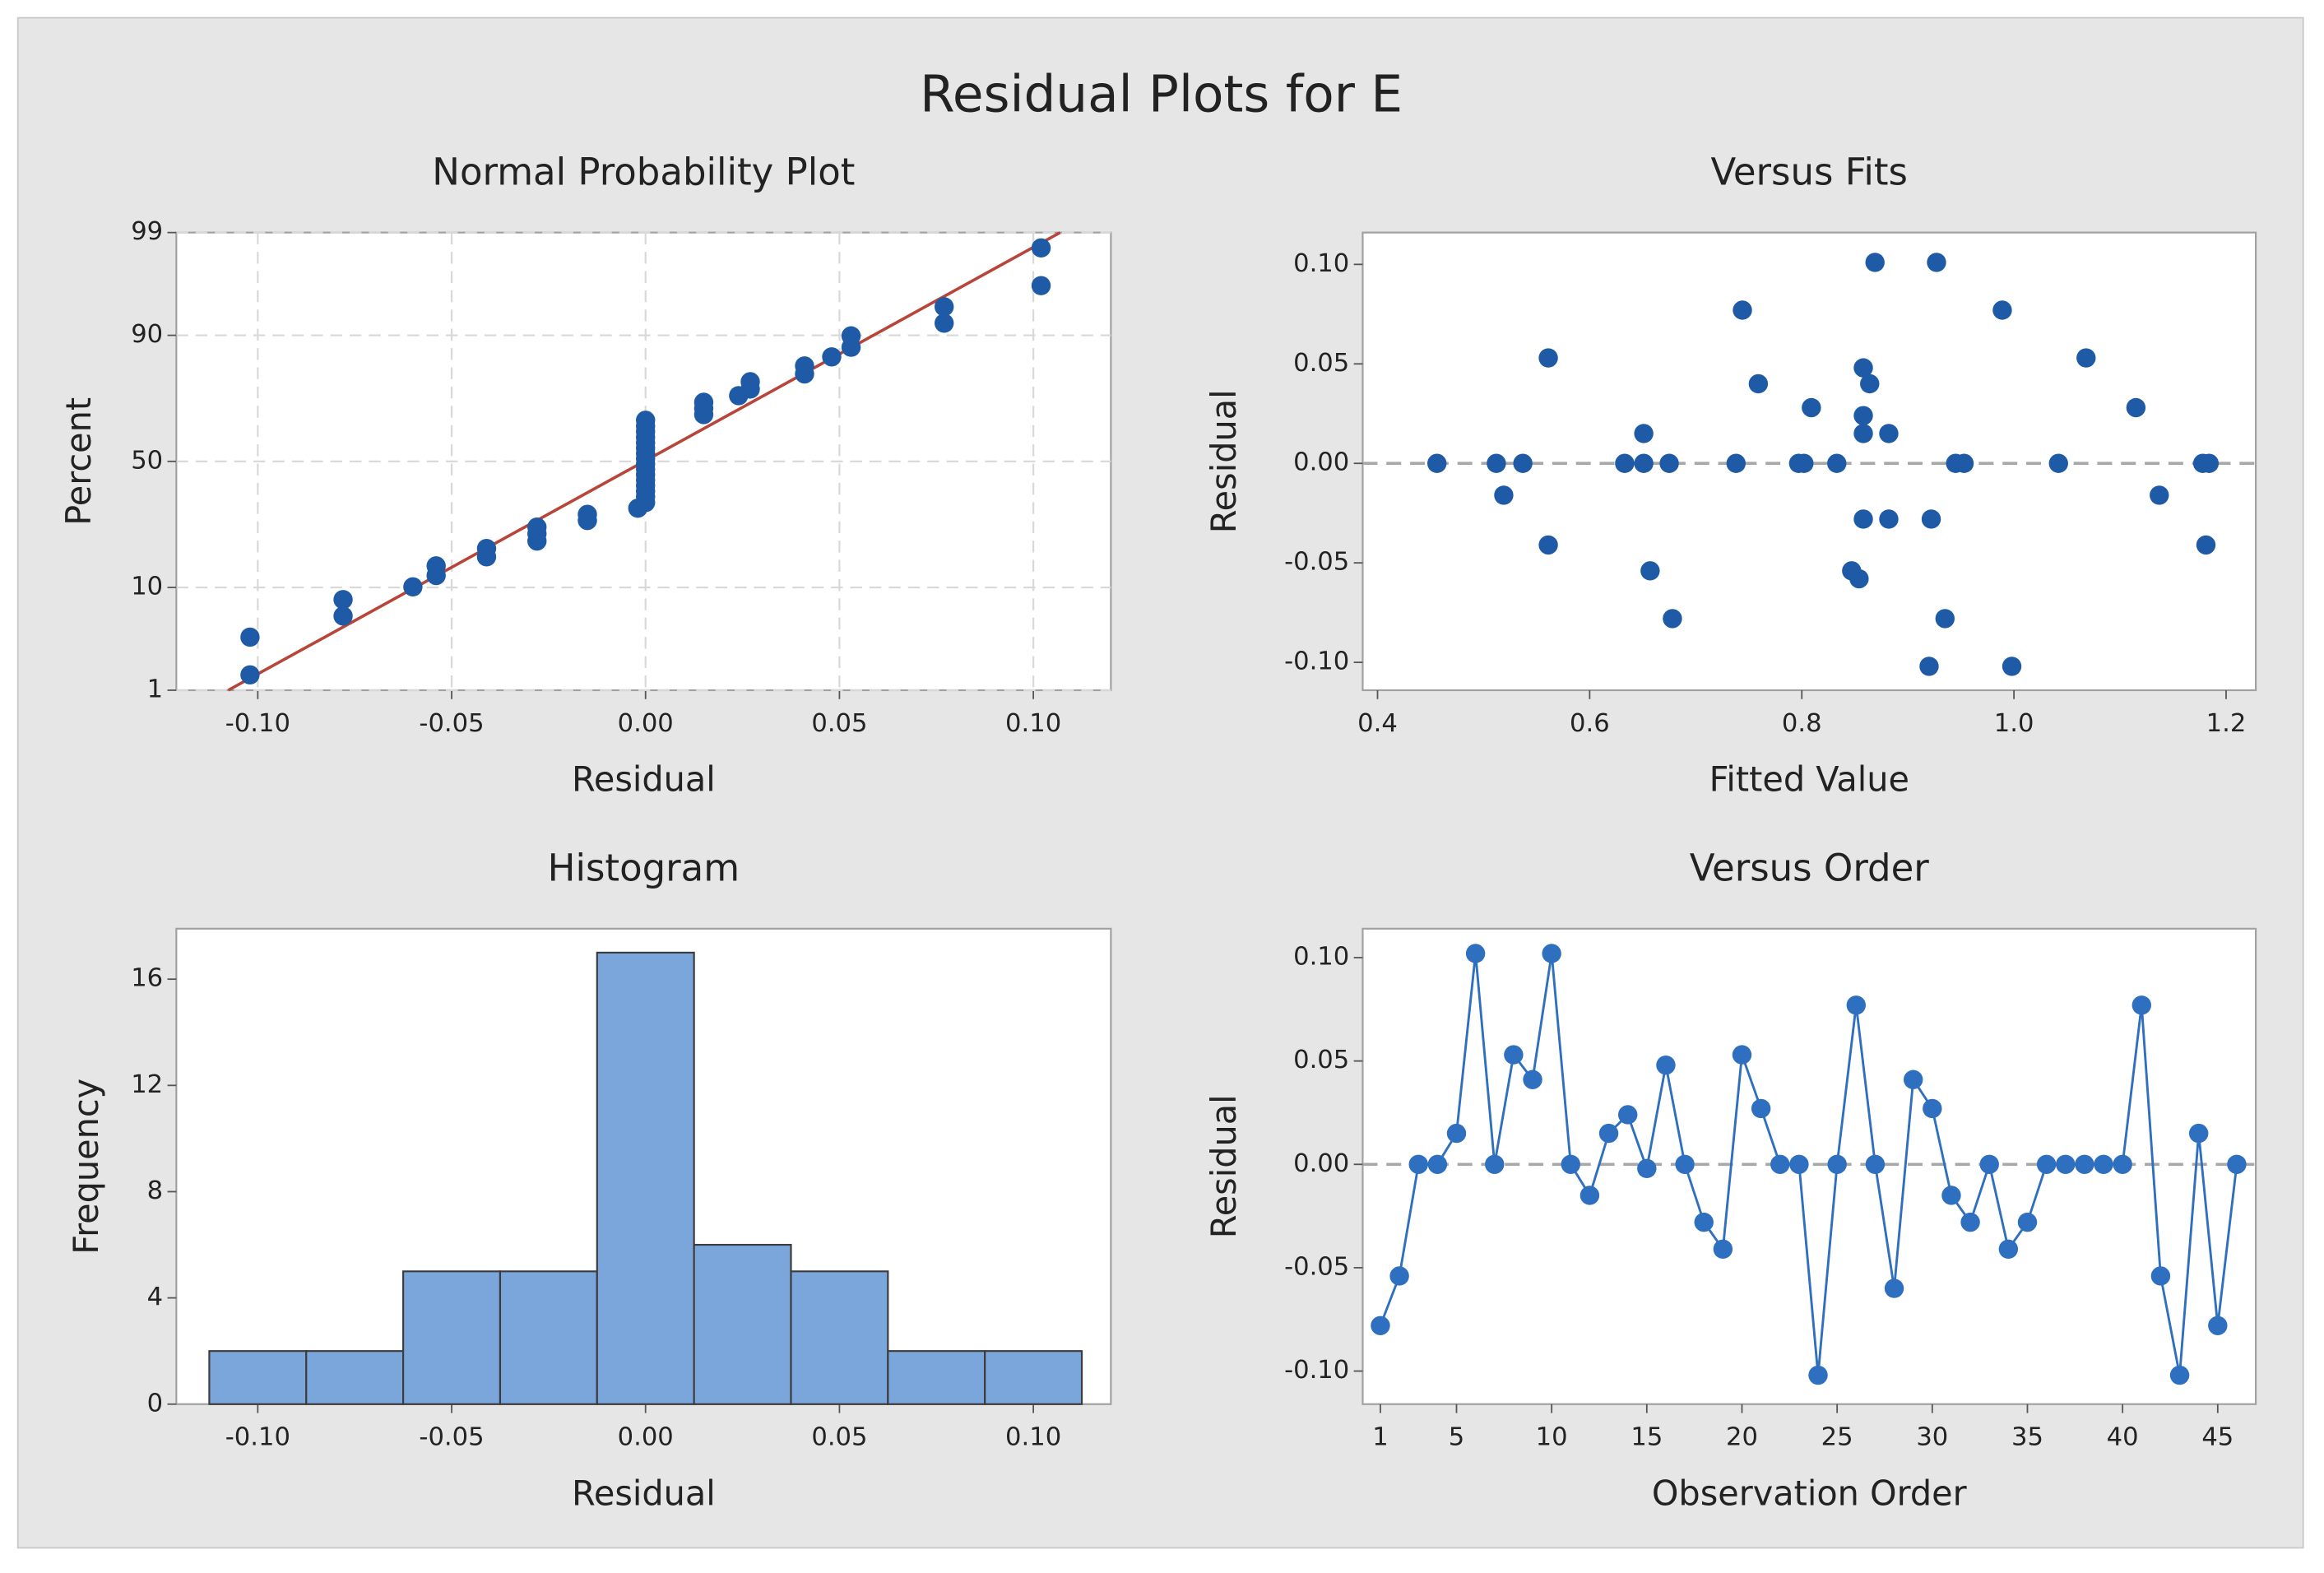 The width and height of the screenshot is (2324, 1573). What do you see at coordinates (155, 1190) in the screenshot?
I see `y-tick-label: 8` at bounding box center [155, 1190].